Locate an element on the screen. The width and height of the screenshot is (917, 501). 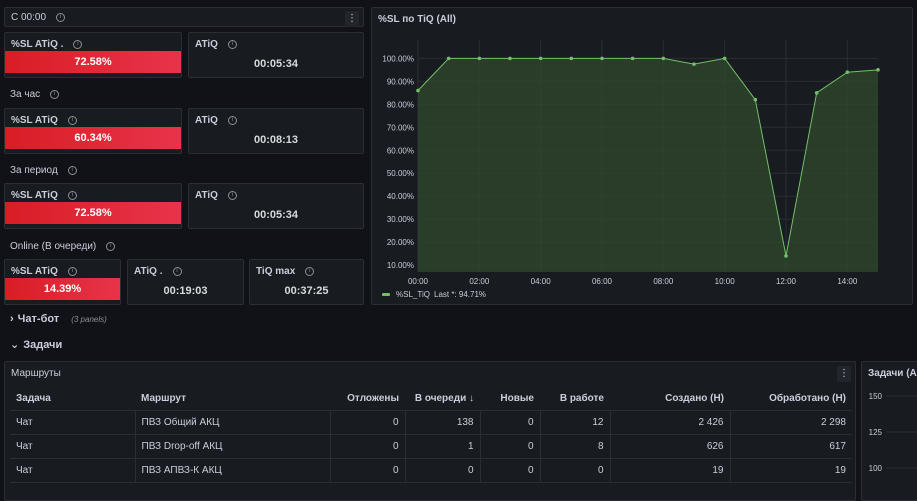
section-chatbot-label: Чат-бот is located at coordinates (38, 319).